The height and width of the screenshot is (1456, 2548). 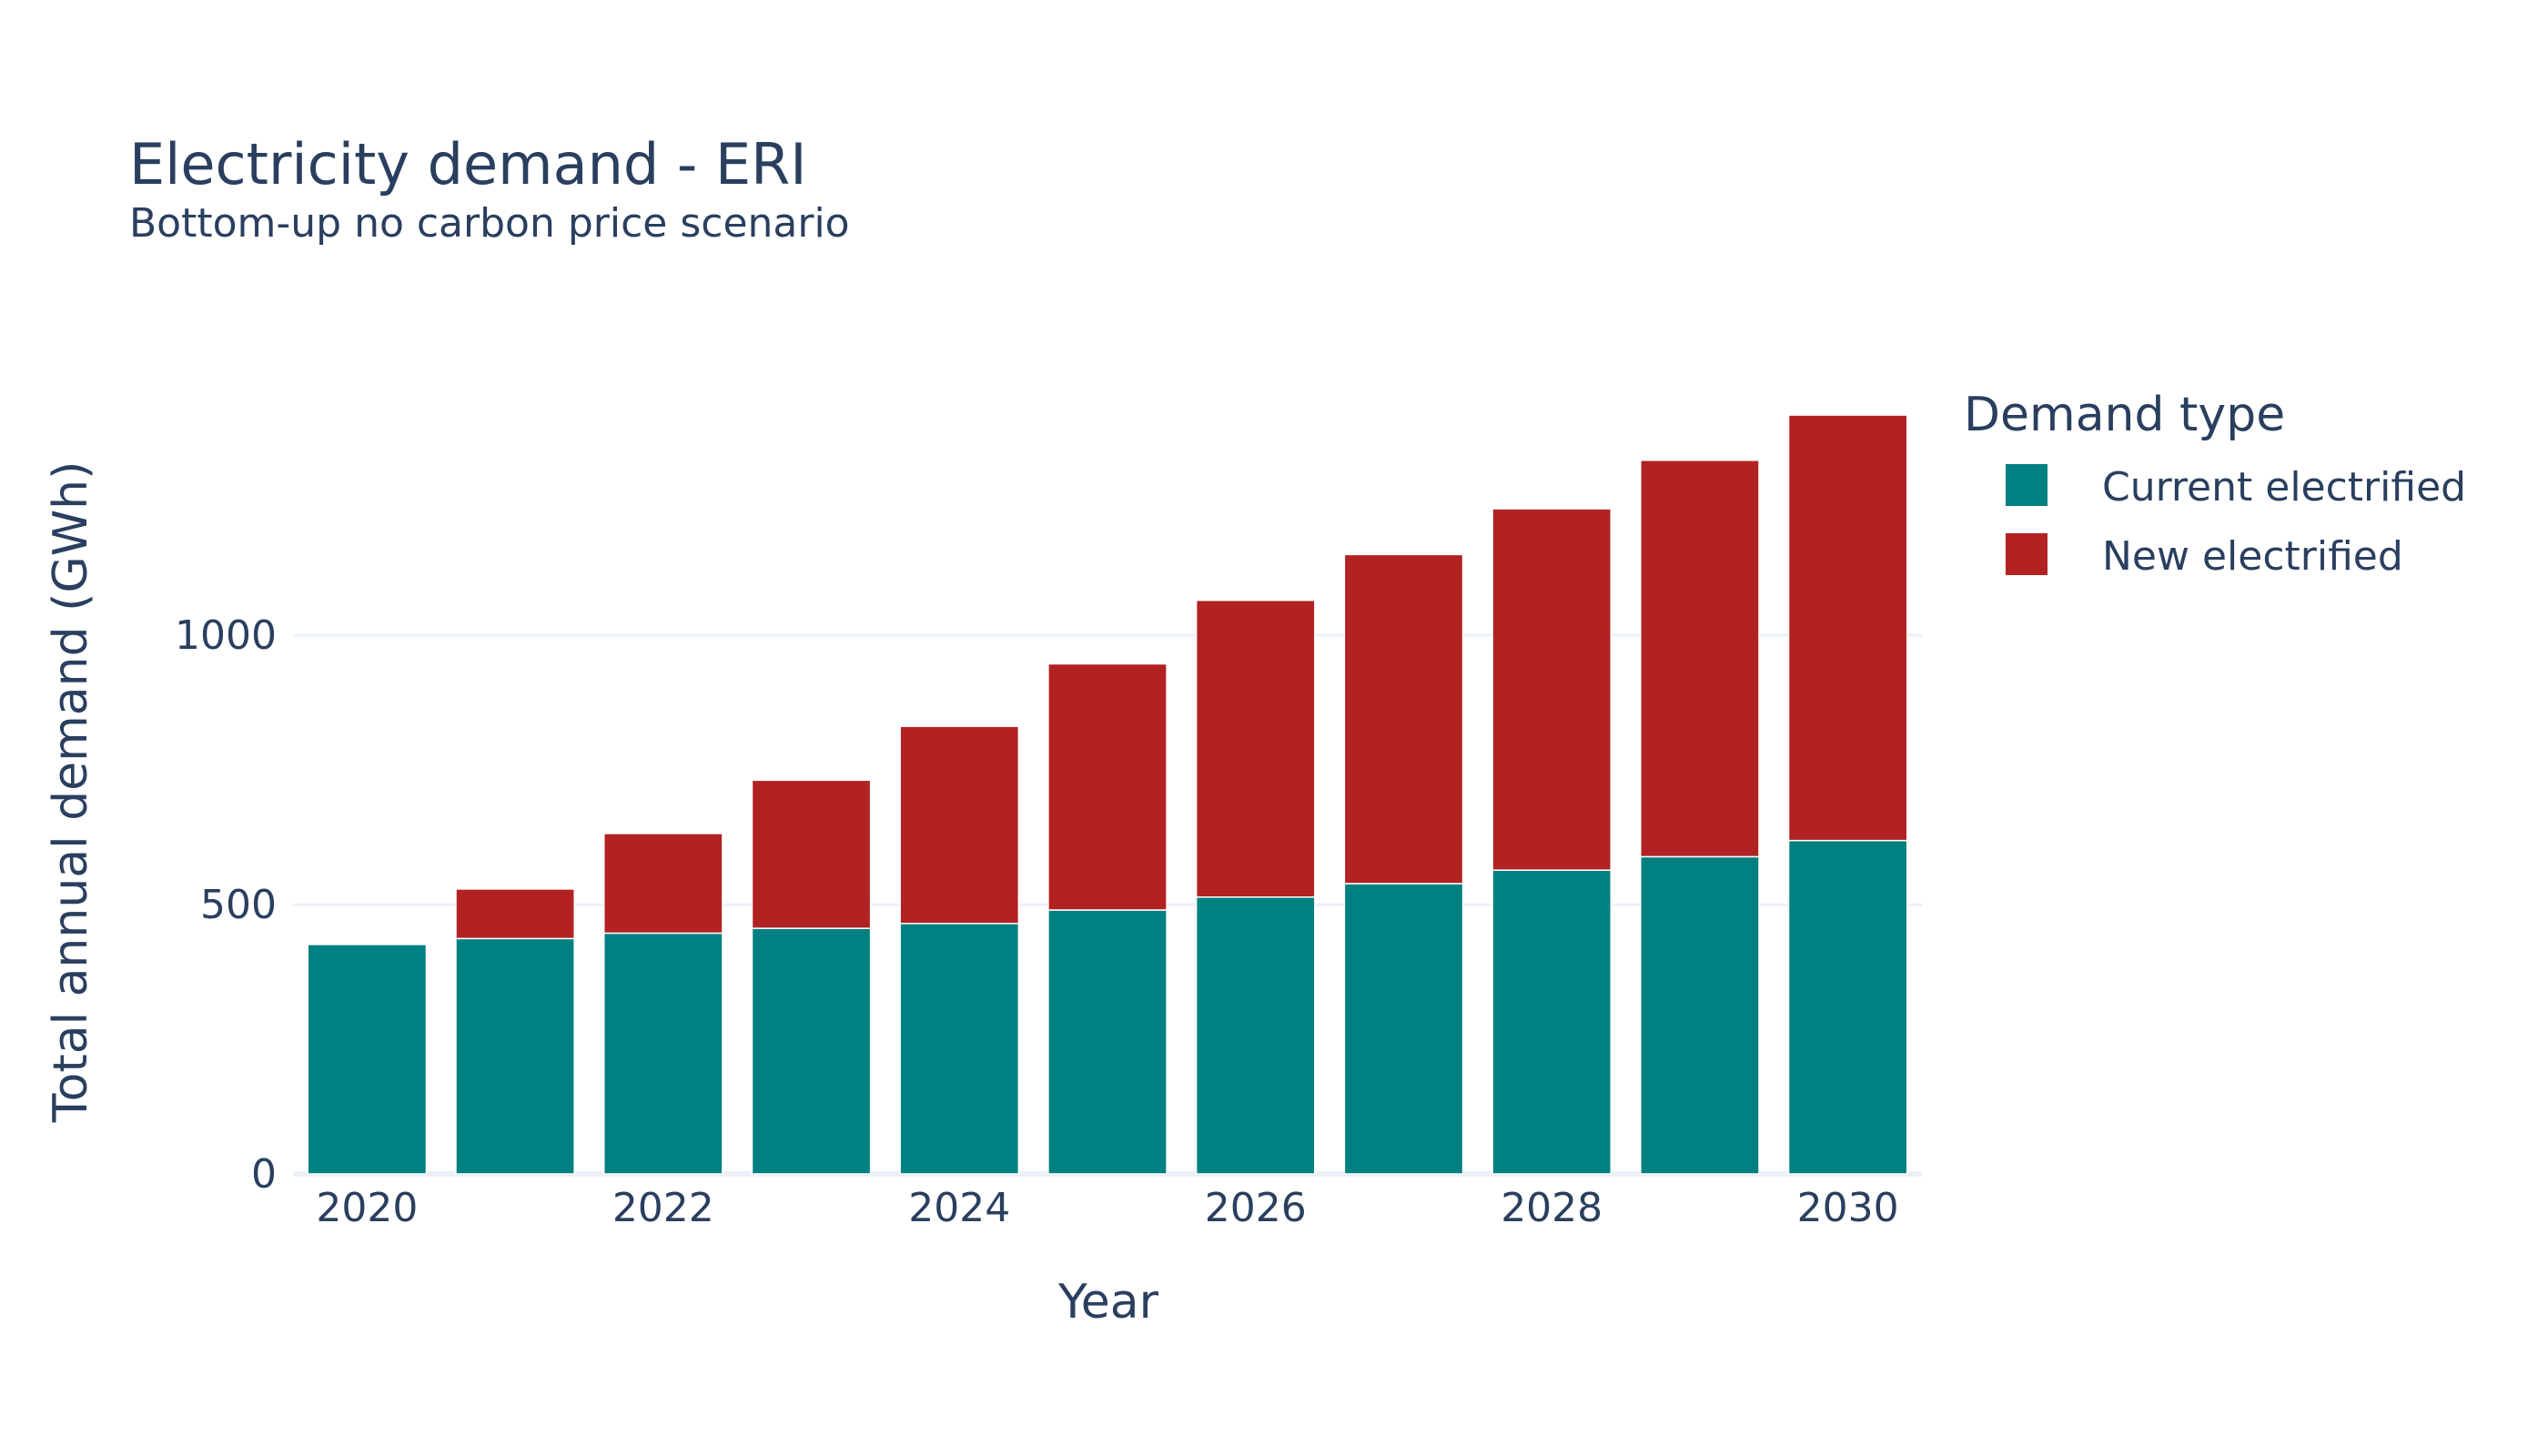 What do you see at coordinates (812, 854) in the screenshot?
I see `bar-new-electrified-2023` at bounding box center [812, 854].